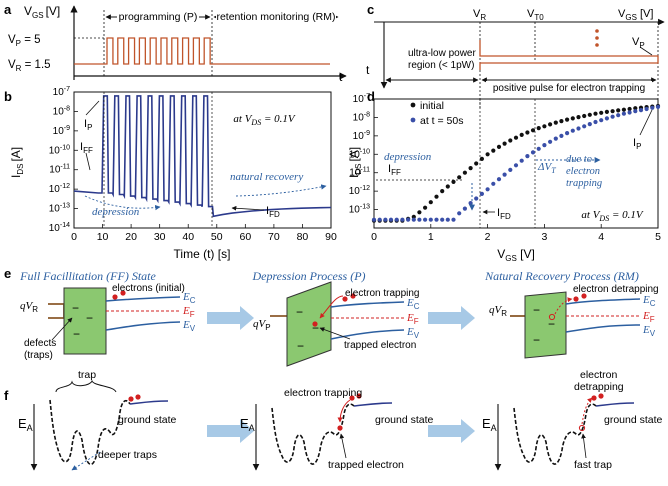 This screenshot has height=486, width=668. Describe the element at coordinates (264, 120) in the screenshot. I see `b-condition: at VDS = 0.1V` at that location.